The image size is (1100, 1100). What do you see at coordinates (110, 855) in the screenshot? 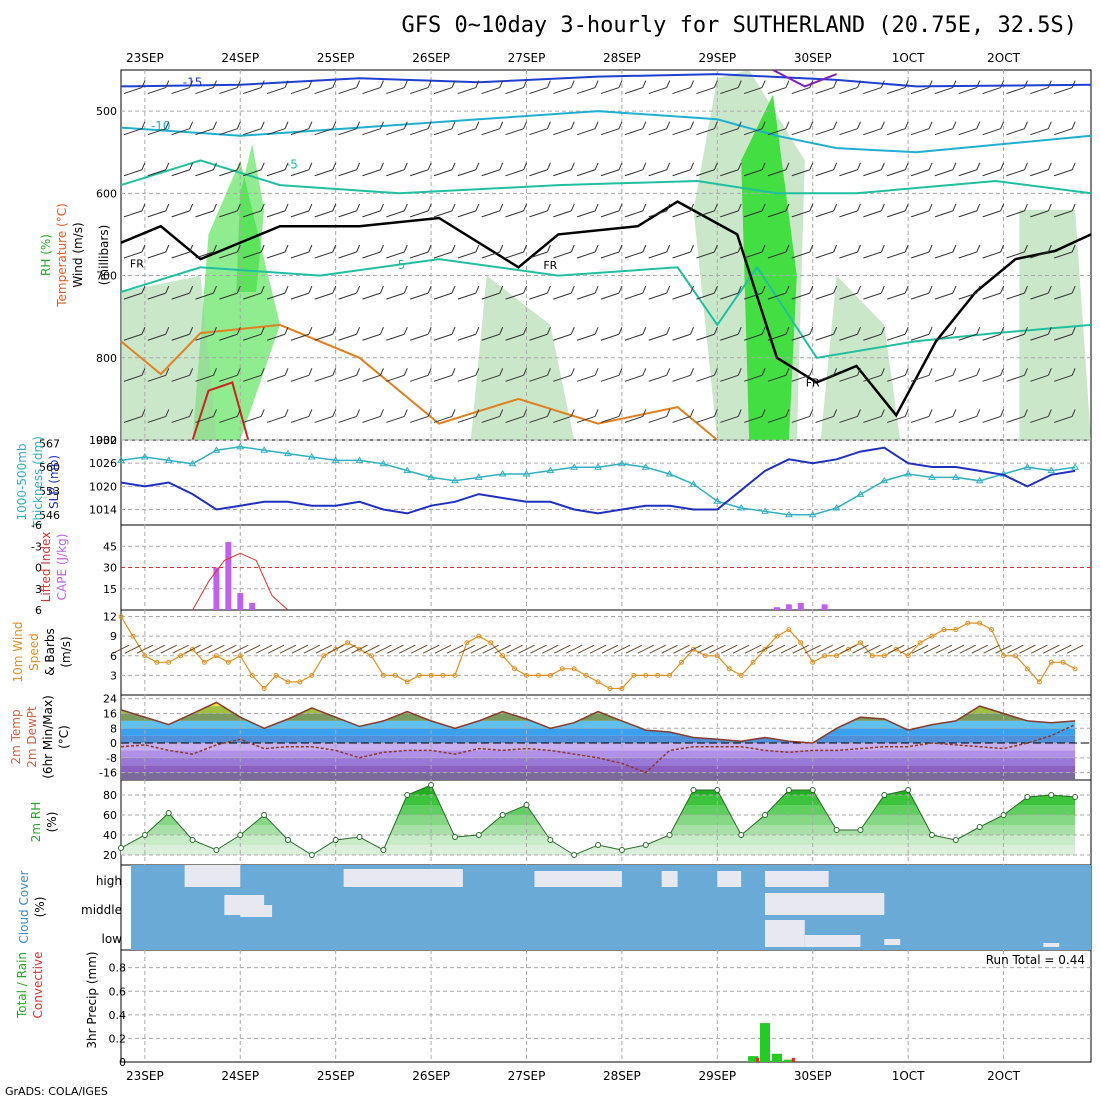
I see `rh-tick: 20` at bounding box center [110, 855].